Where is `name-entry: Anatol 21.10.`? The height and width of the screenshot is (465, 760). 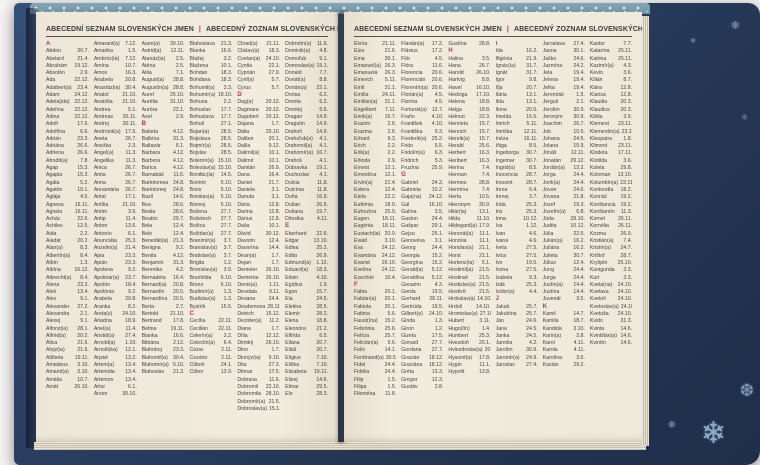
name-entry: Anatol 21.10. is located at coordinates (115, 95).